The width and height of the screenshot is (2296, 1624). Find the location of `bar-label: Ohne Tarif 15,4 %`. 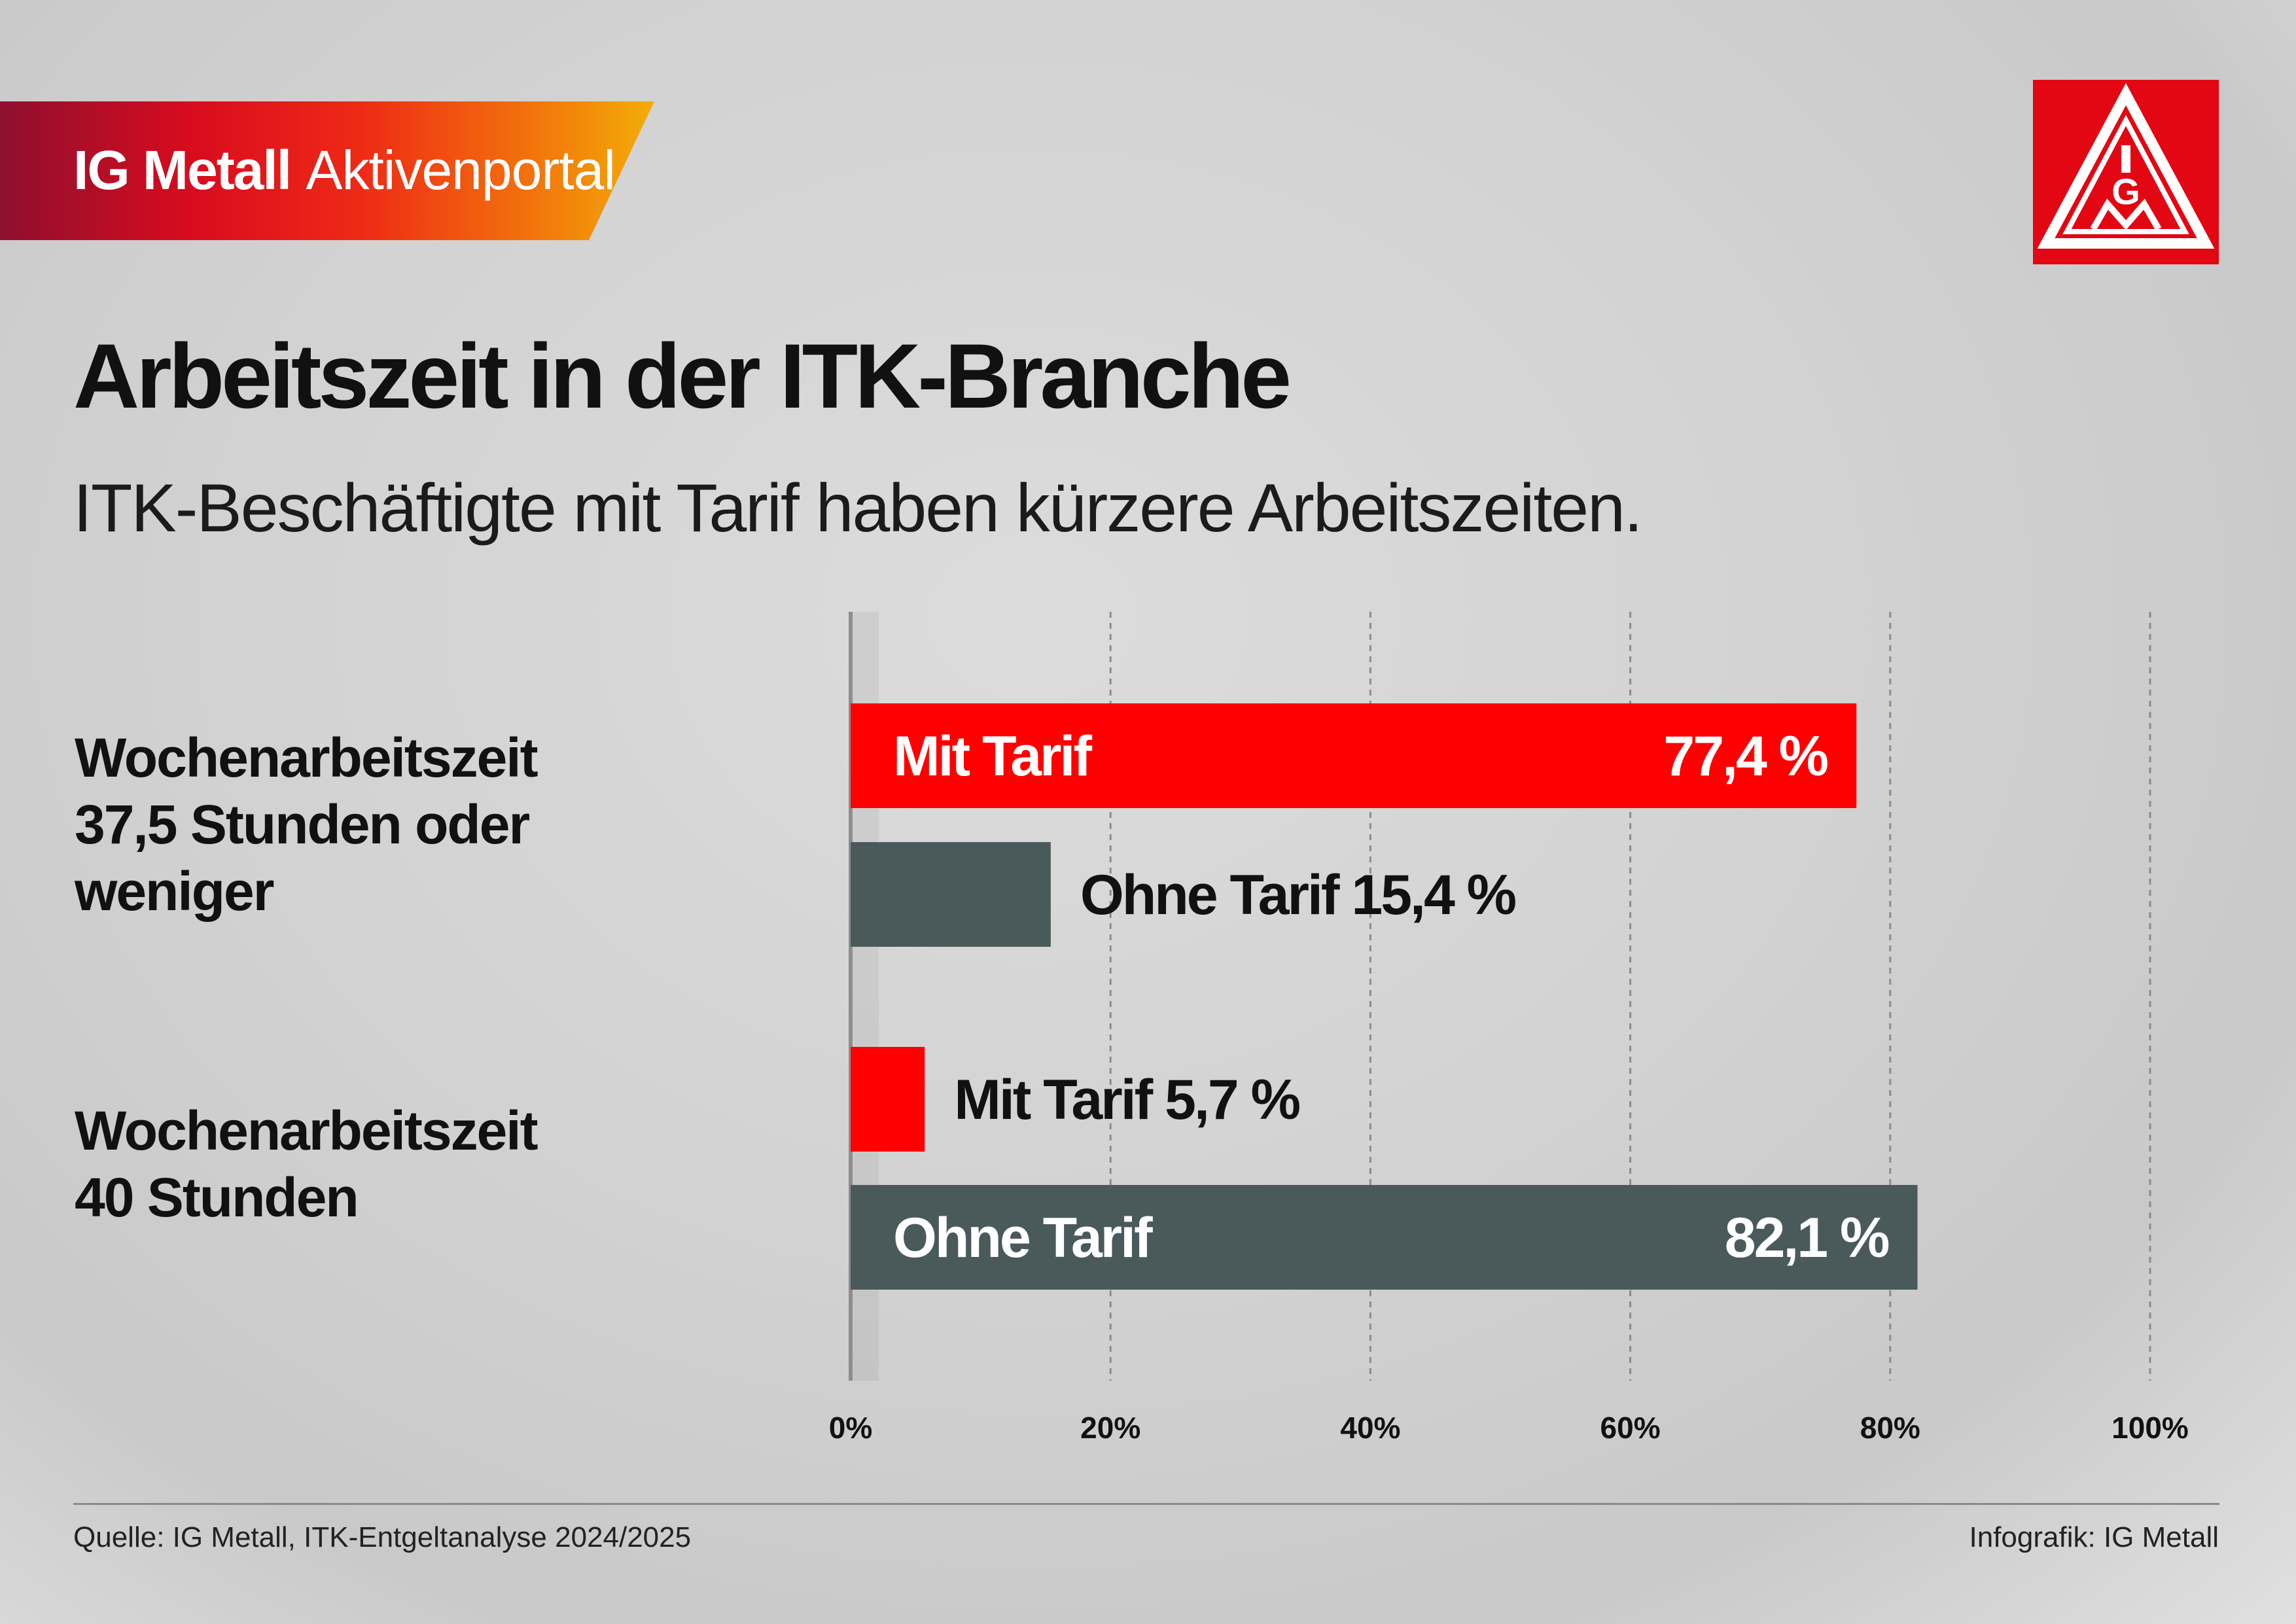

bar-label: Ohne Tarif 15,4 % is located at coordinates (1298, 895).